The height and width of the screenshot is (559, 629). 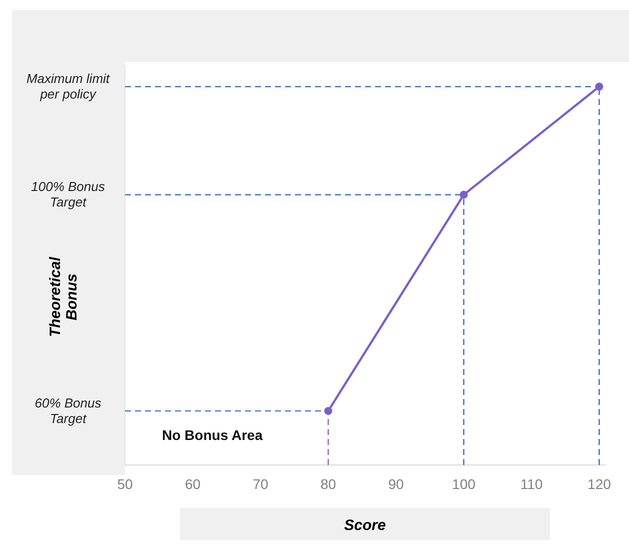 I want to click on y-tick-label: 60% Bonus Target, so click(x=68, y=410).